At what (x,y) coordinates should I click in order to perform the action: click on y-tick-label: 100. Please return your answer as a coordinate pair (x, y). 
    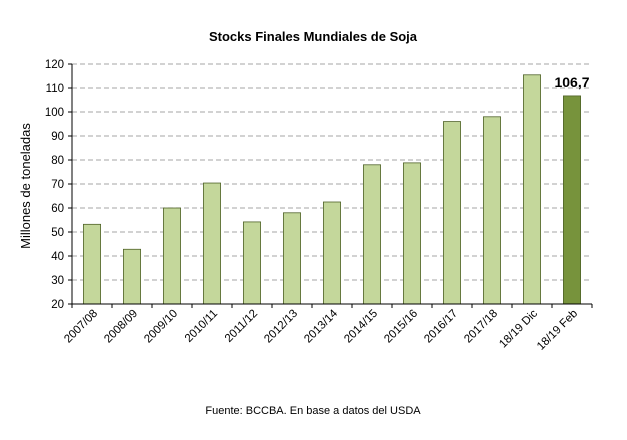
    Looking at the image, I should click on (54, 113).